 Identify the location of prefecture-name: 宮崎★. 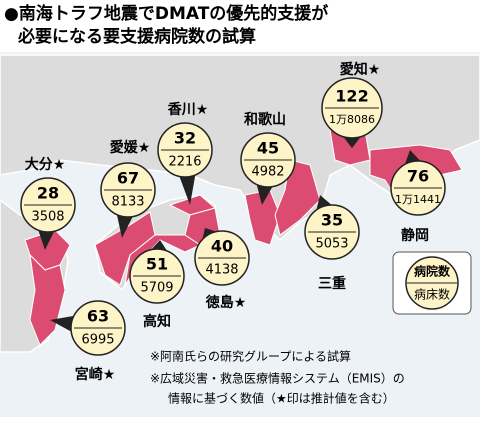
(95, 374).